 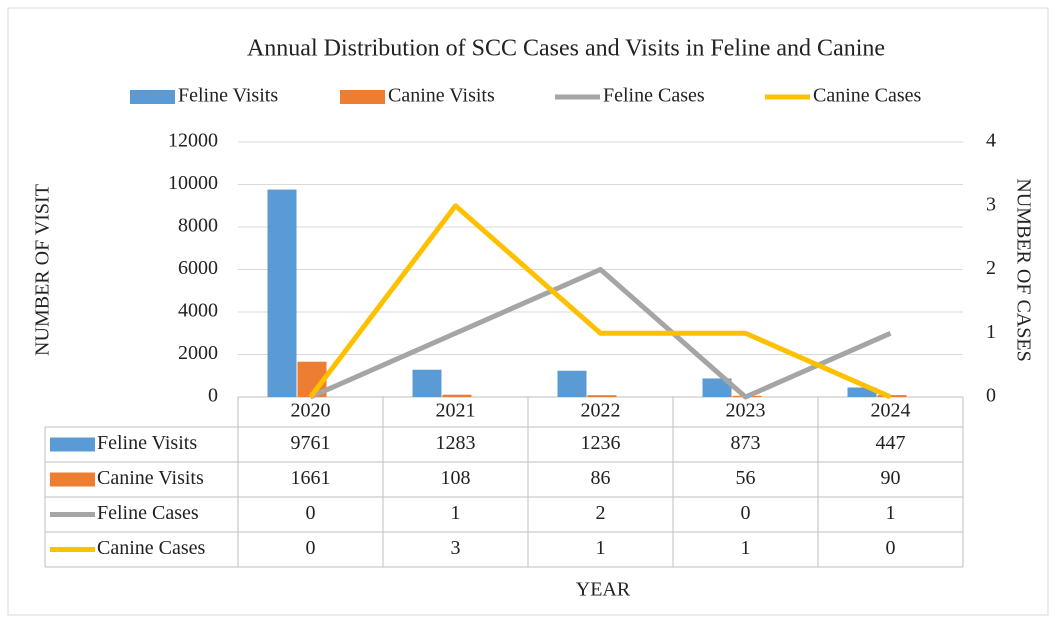 What do you see at coordinates (991, 268) in the screenshot?
I see `y2-tick-label: 2` at bounding box center [991, 268].